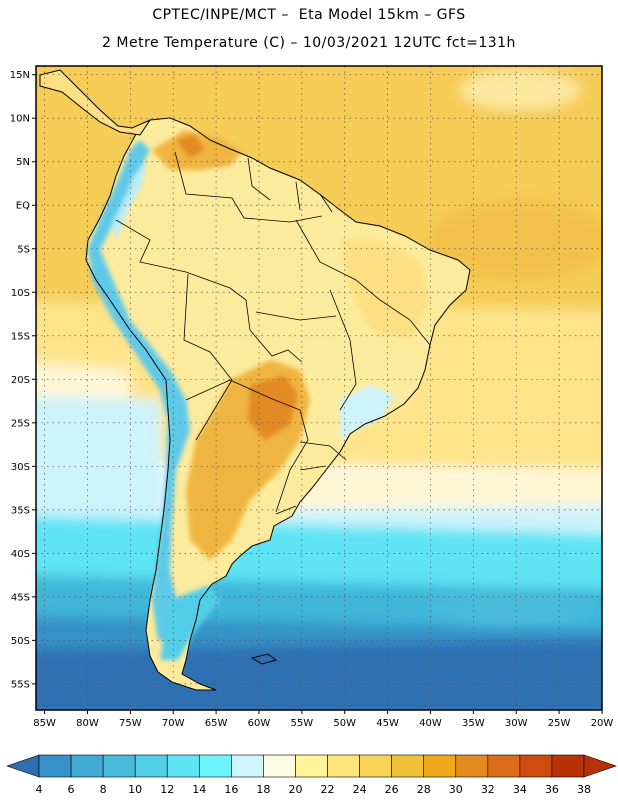 The width and height of the screenshot is (618, 800). I want to click on latitude-label: 35S, so click(20, 510).